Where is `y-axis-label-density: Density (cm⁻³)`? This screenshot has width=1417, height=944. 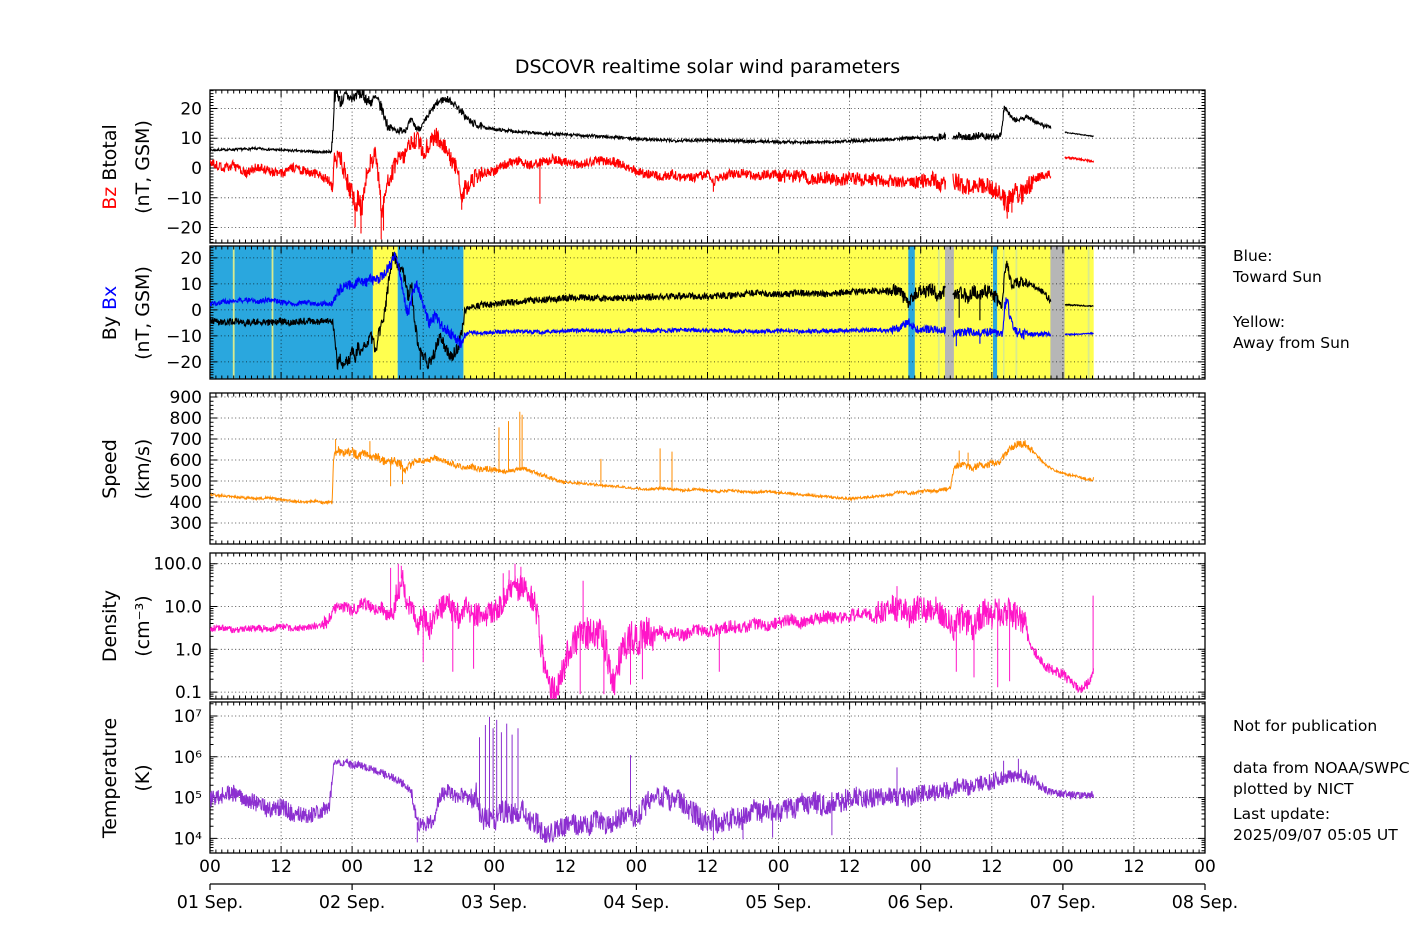 y-axis-label-density: Density (cm⁻³) is located at coordinates (127, 626).